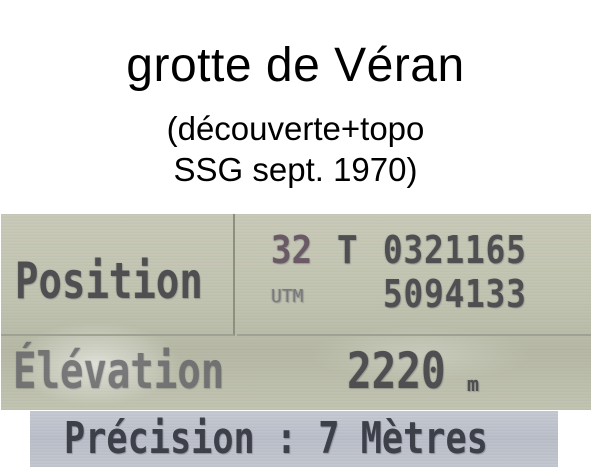  What do you see at coordinates (347, 250) in the screenshot?
I see `utm-zone-letter: T` at bounding box center [347, 250].